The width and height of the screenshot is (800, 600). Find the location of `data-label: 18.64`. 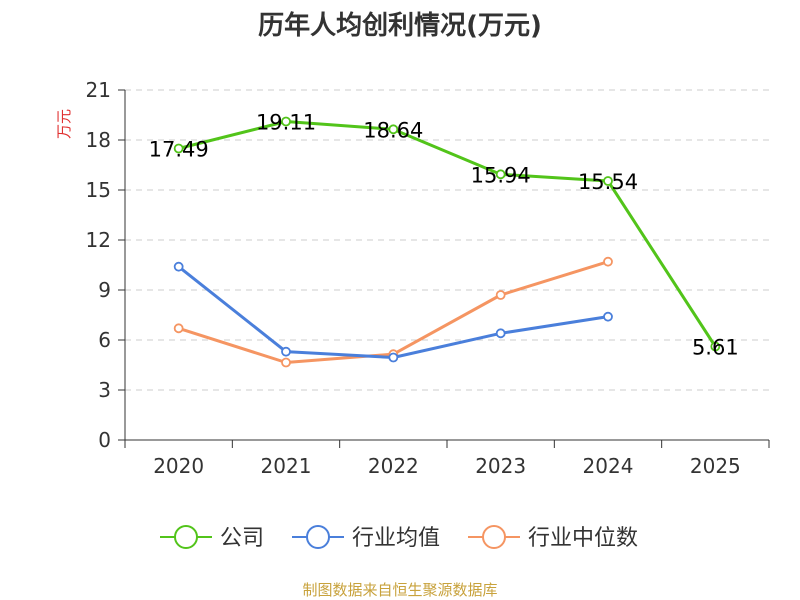

data-label: 18.64 is located at coordinates (393, 130).